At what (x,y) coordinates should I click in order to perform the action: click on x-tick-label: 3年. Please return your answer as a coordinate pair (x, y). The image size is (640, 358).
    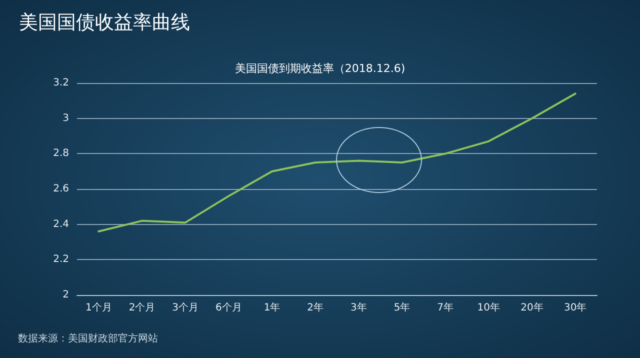
    Looking at the image, I should click on (358, 308).